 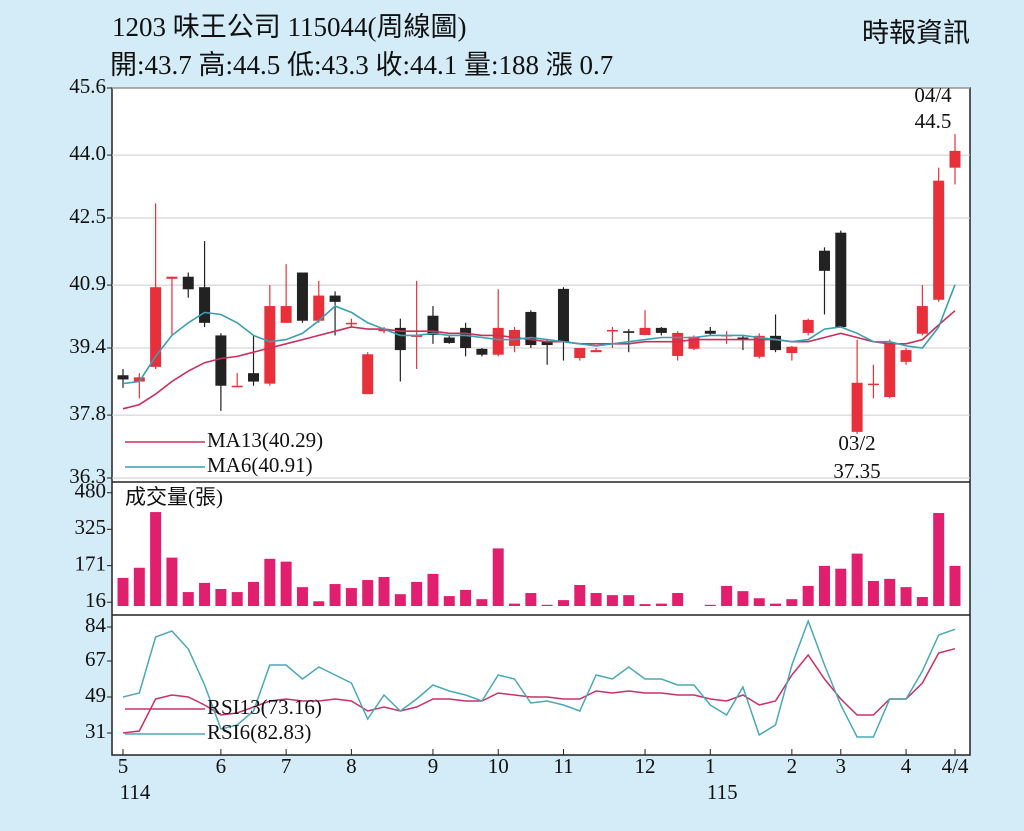 I want to click on x-tick-label: 9, so click(x=433, y=766).